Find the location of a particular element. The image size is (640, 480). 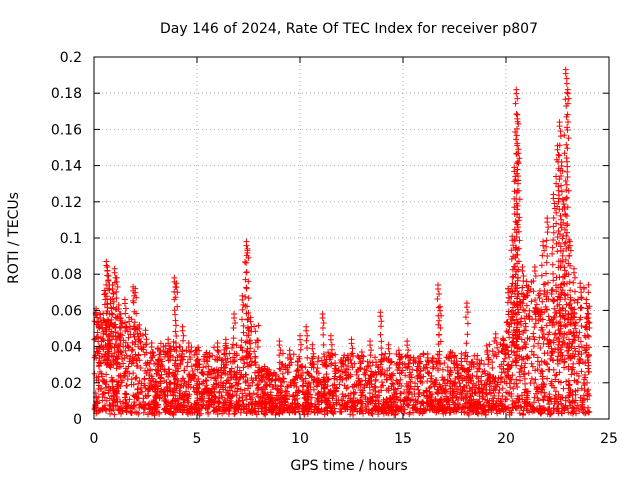

y-tick-label: 0 is located at coordinates (77, 420).